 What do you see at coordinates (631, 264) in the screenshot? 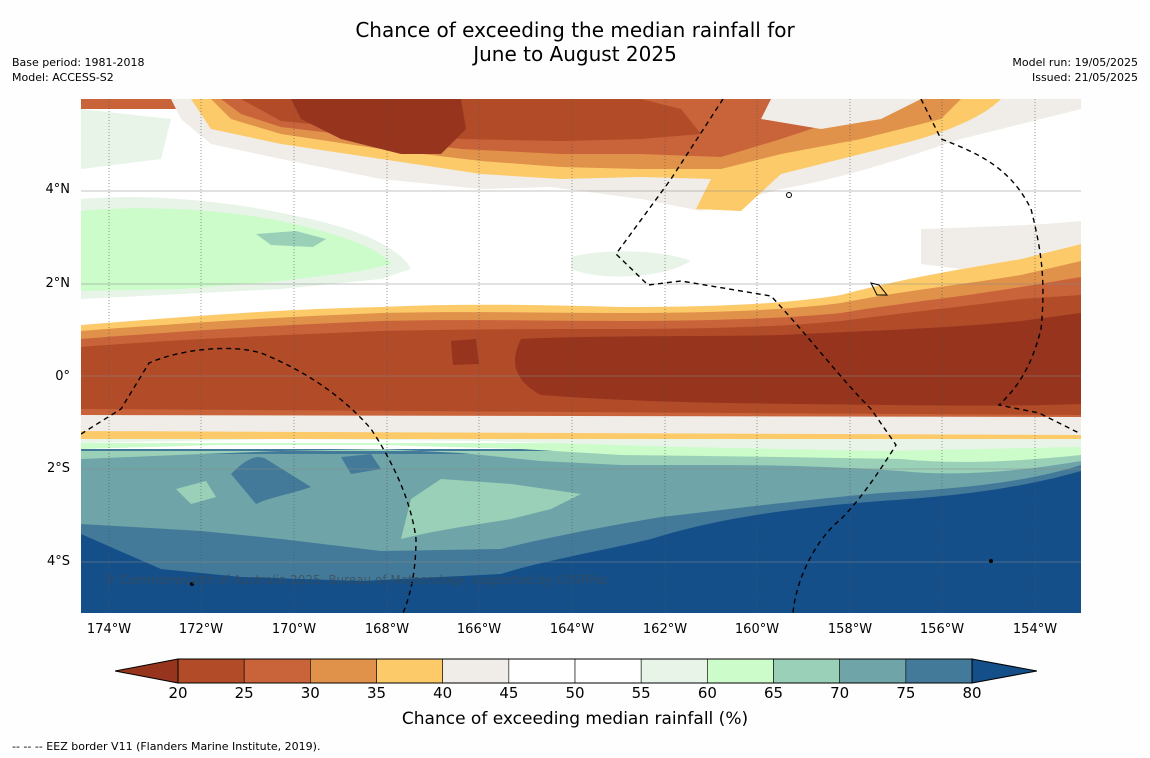
I see `zone-55-mid` at bounding box center [631, 264].